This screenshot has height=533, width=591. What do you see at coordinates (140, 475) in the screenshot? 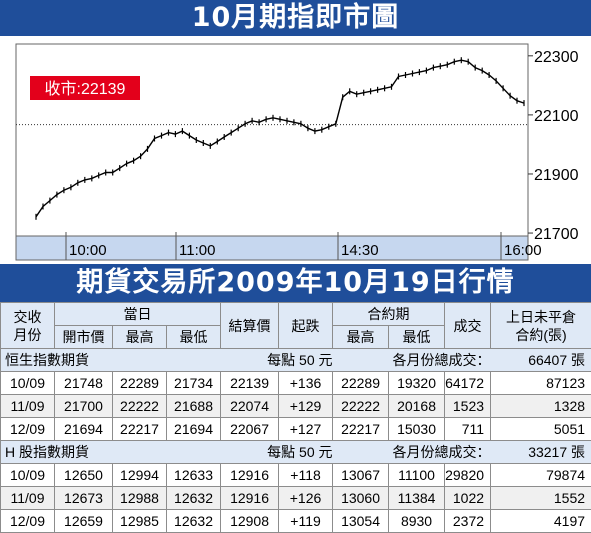
I see `cell-high: 12994` at bounding box center [140, 475].